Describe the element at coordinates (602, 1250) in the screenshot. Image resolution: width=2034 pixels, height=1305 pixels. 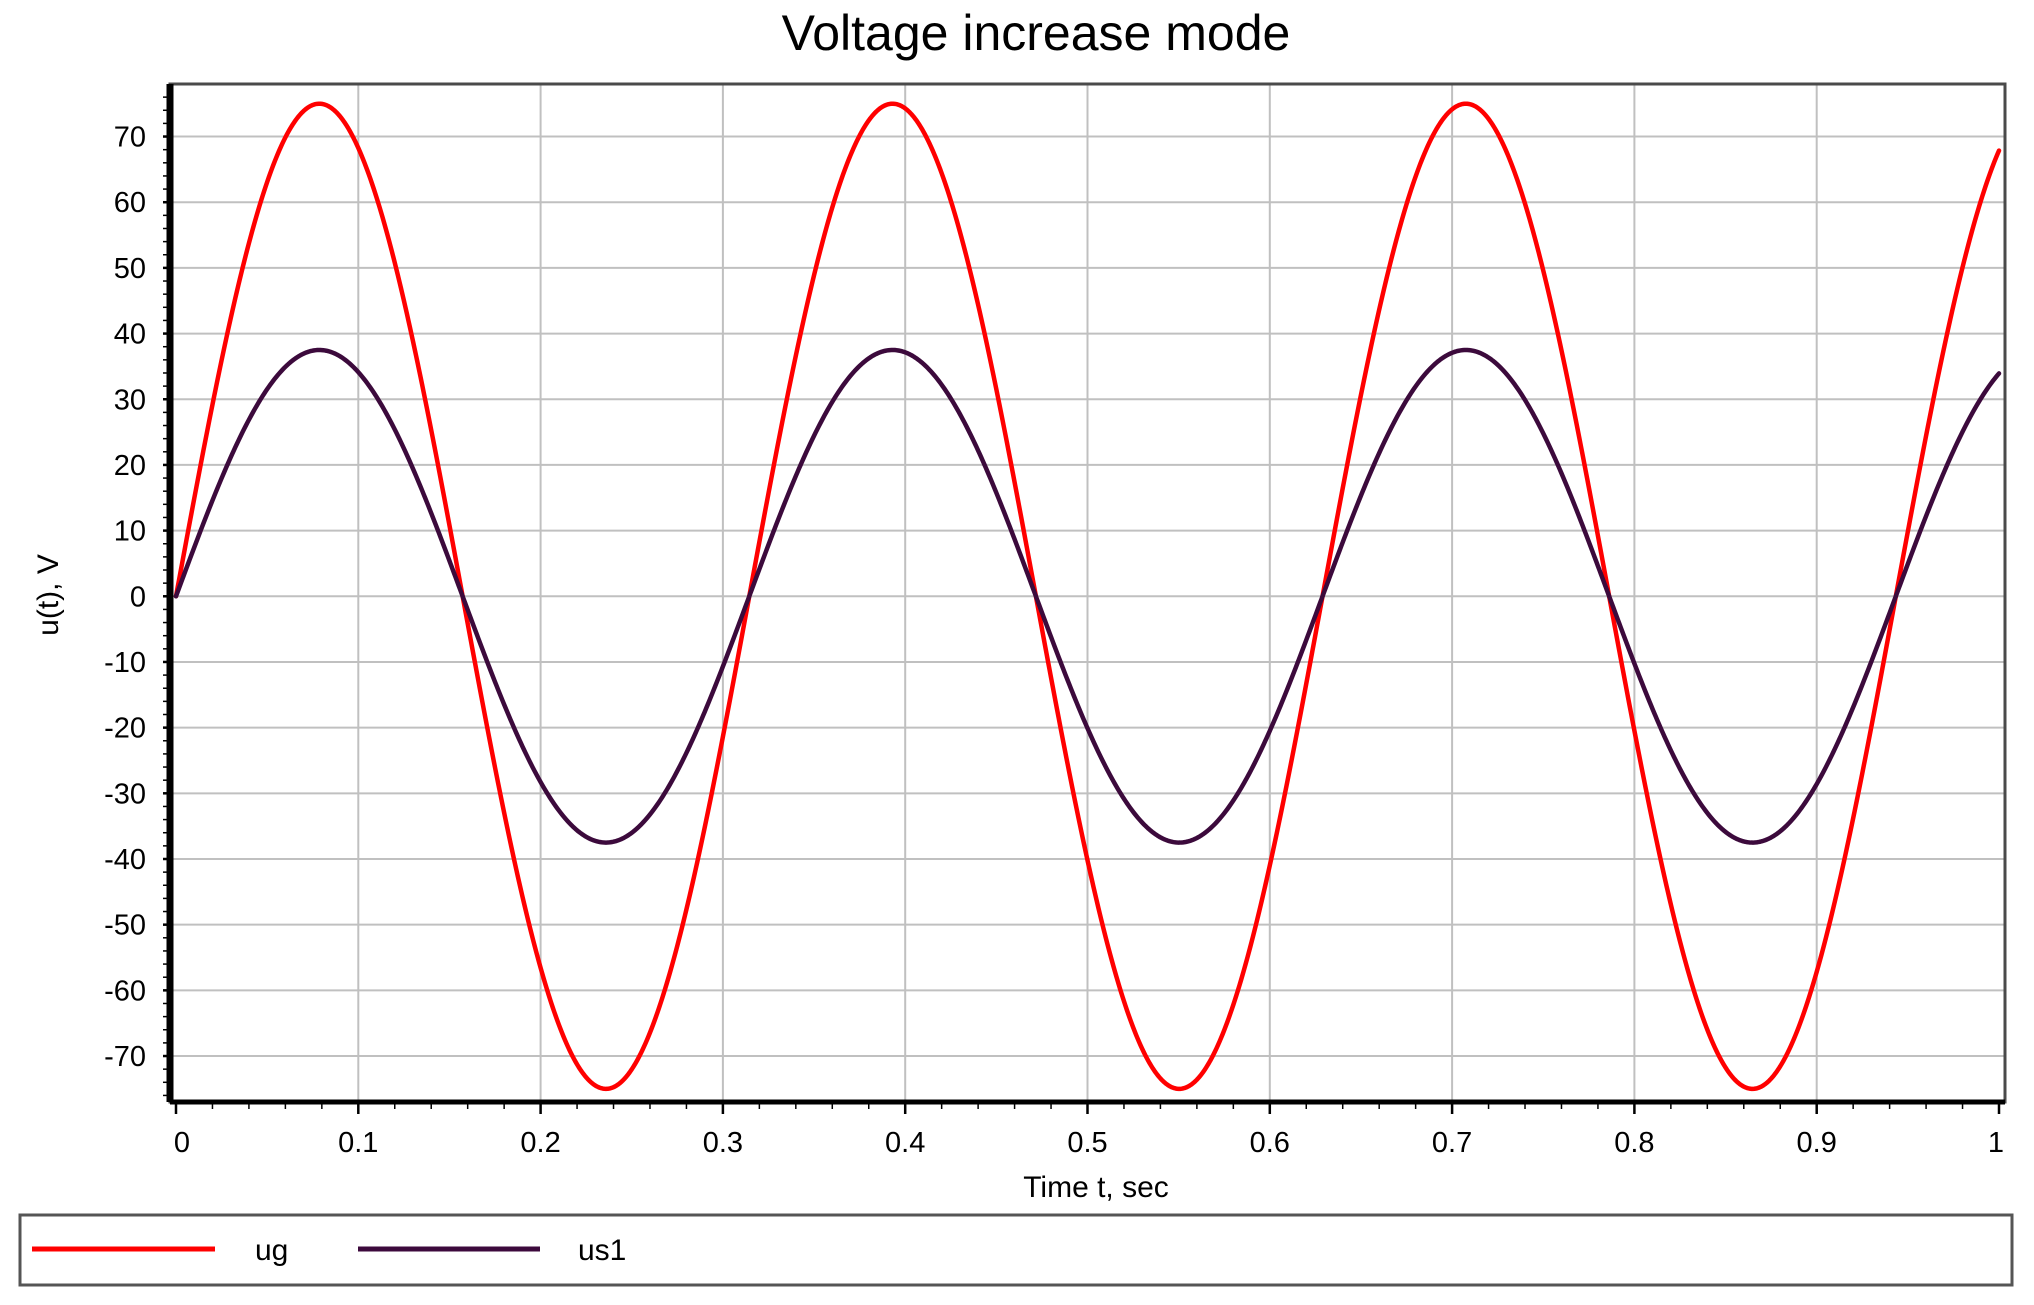
I see `legend-label-us1: us1` at that location.